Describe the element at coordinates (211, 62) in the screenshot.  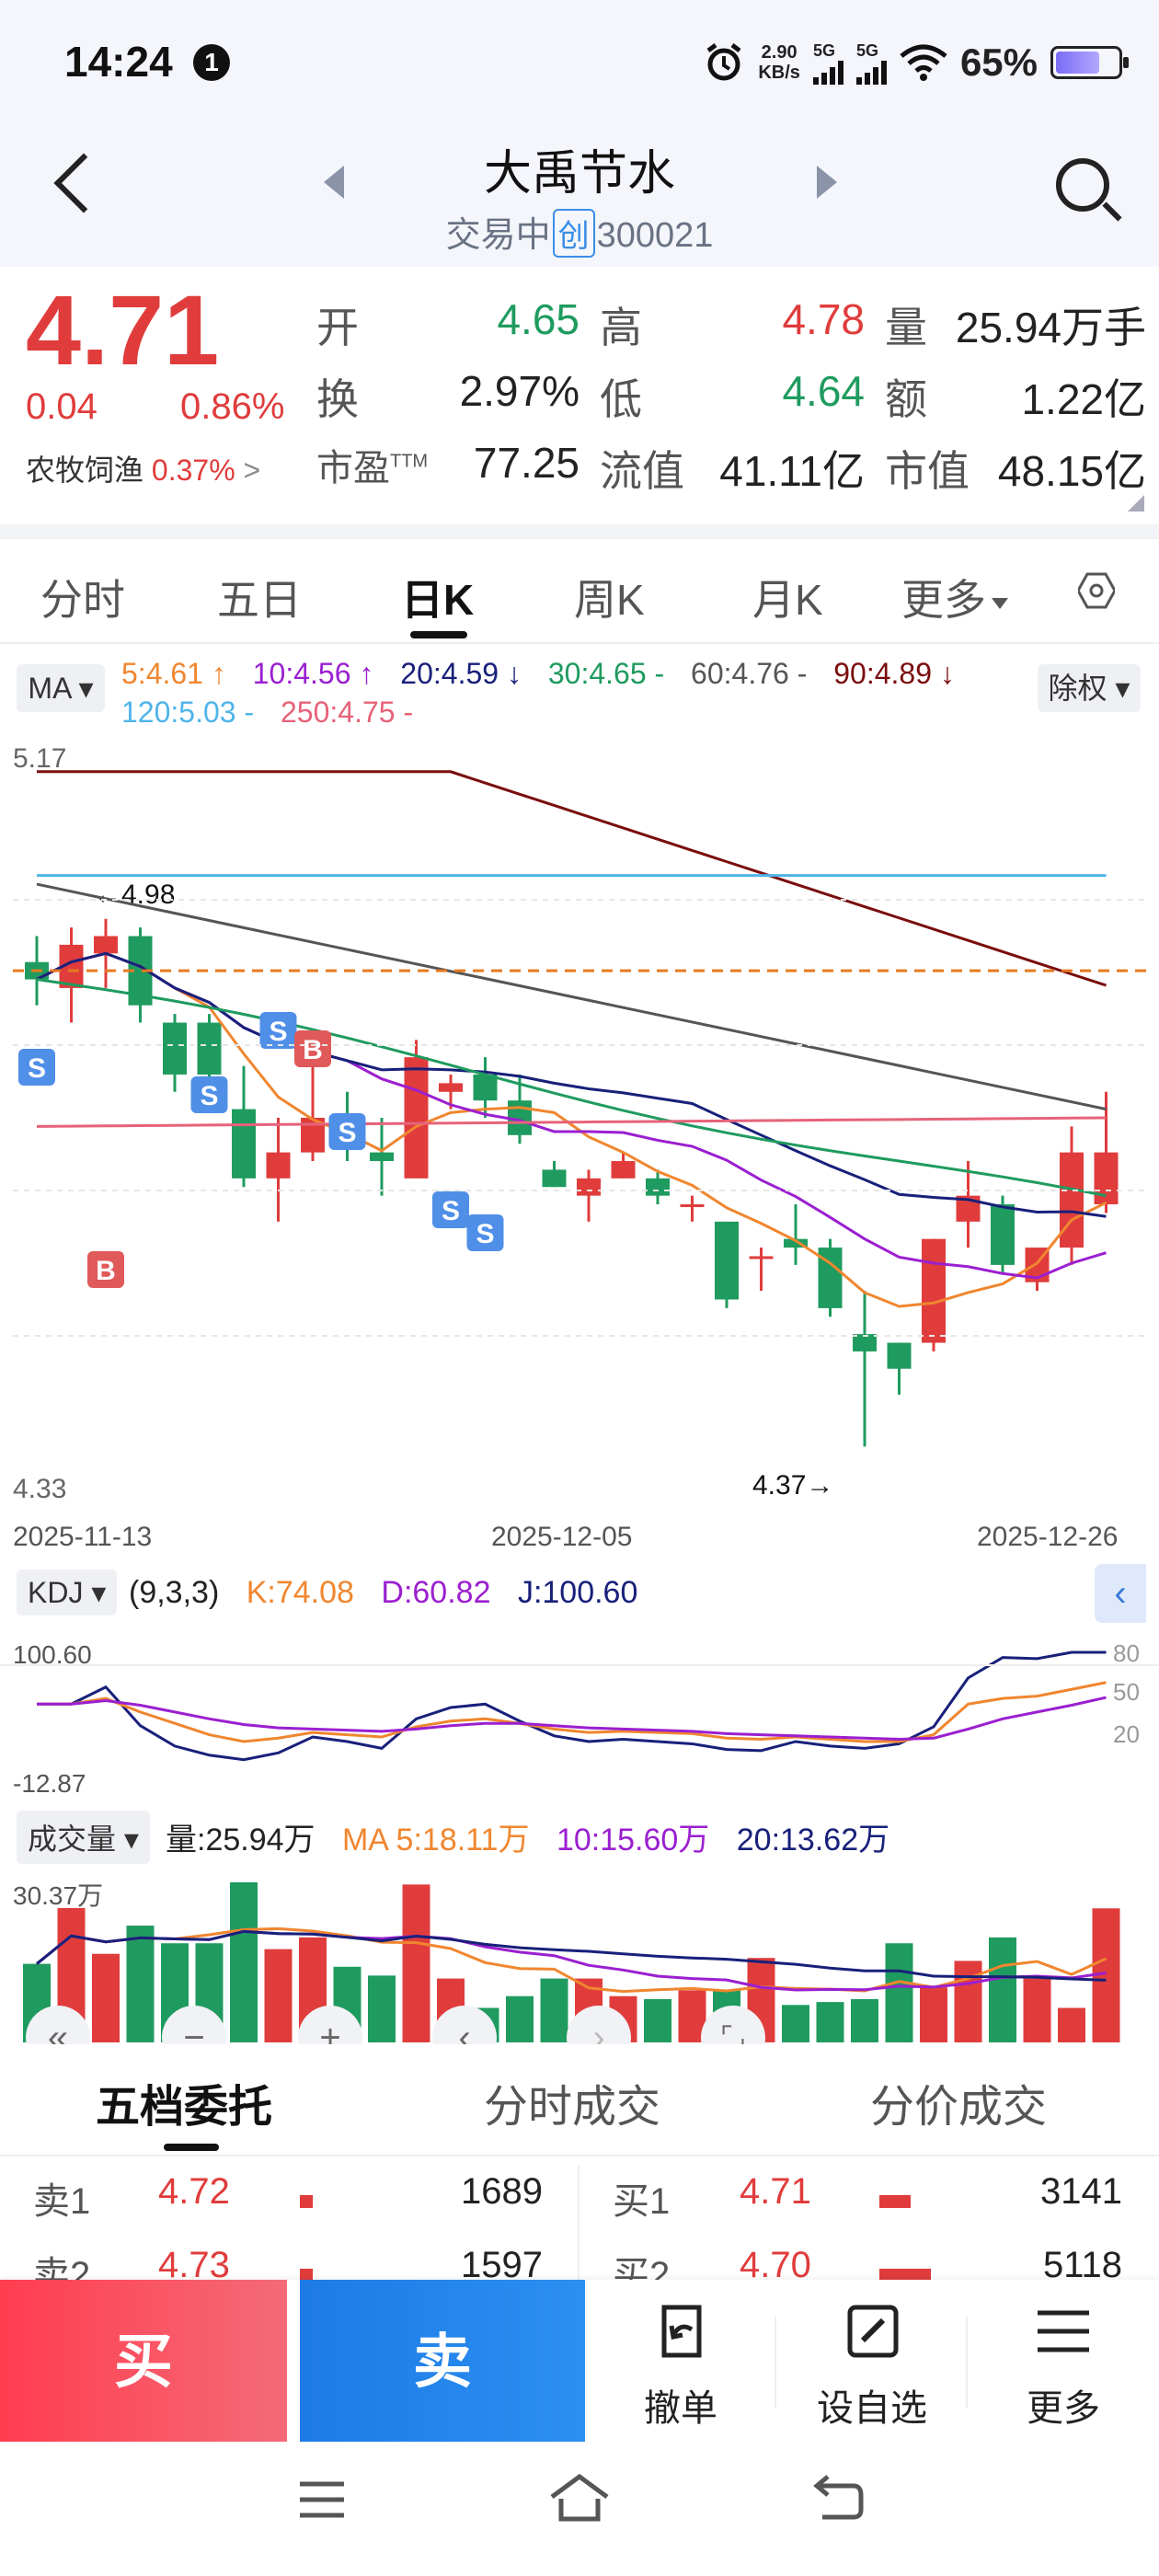
I see `notification-badge: 1` at that location.